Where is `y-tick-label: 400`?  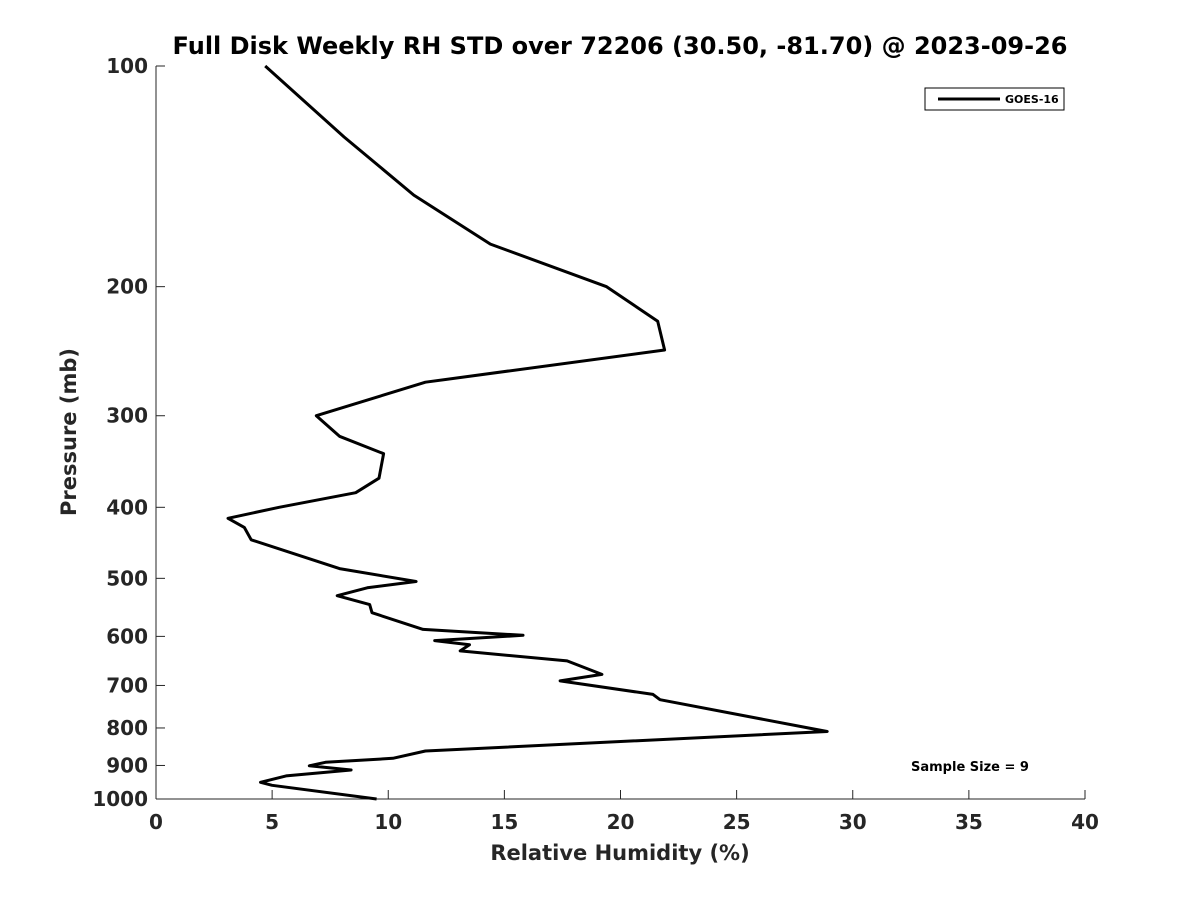
y-tick-label: 400 is located at coordinates (127, 507).